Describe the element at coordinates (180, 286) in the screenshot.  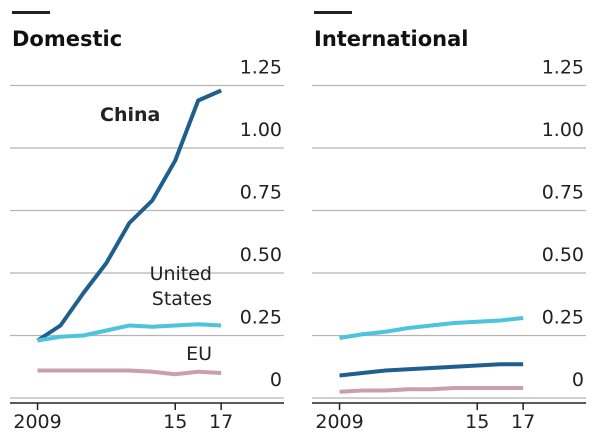
I see `series-label: United States` at that location.